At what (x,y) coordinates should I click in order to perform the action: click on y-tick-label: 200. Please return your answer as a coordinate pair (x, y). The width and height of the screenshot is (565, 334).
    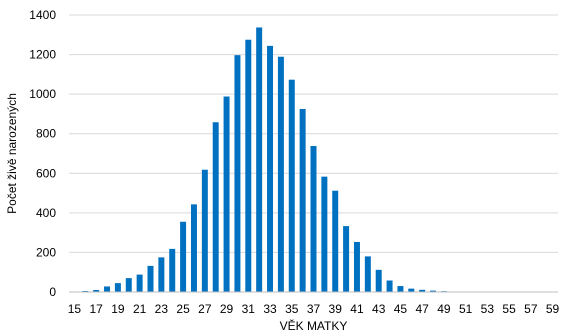
    Looking at the image, I should click on (46, 252).